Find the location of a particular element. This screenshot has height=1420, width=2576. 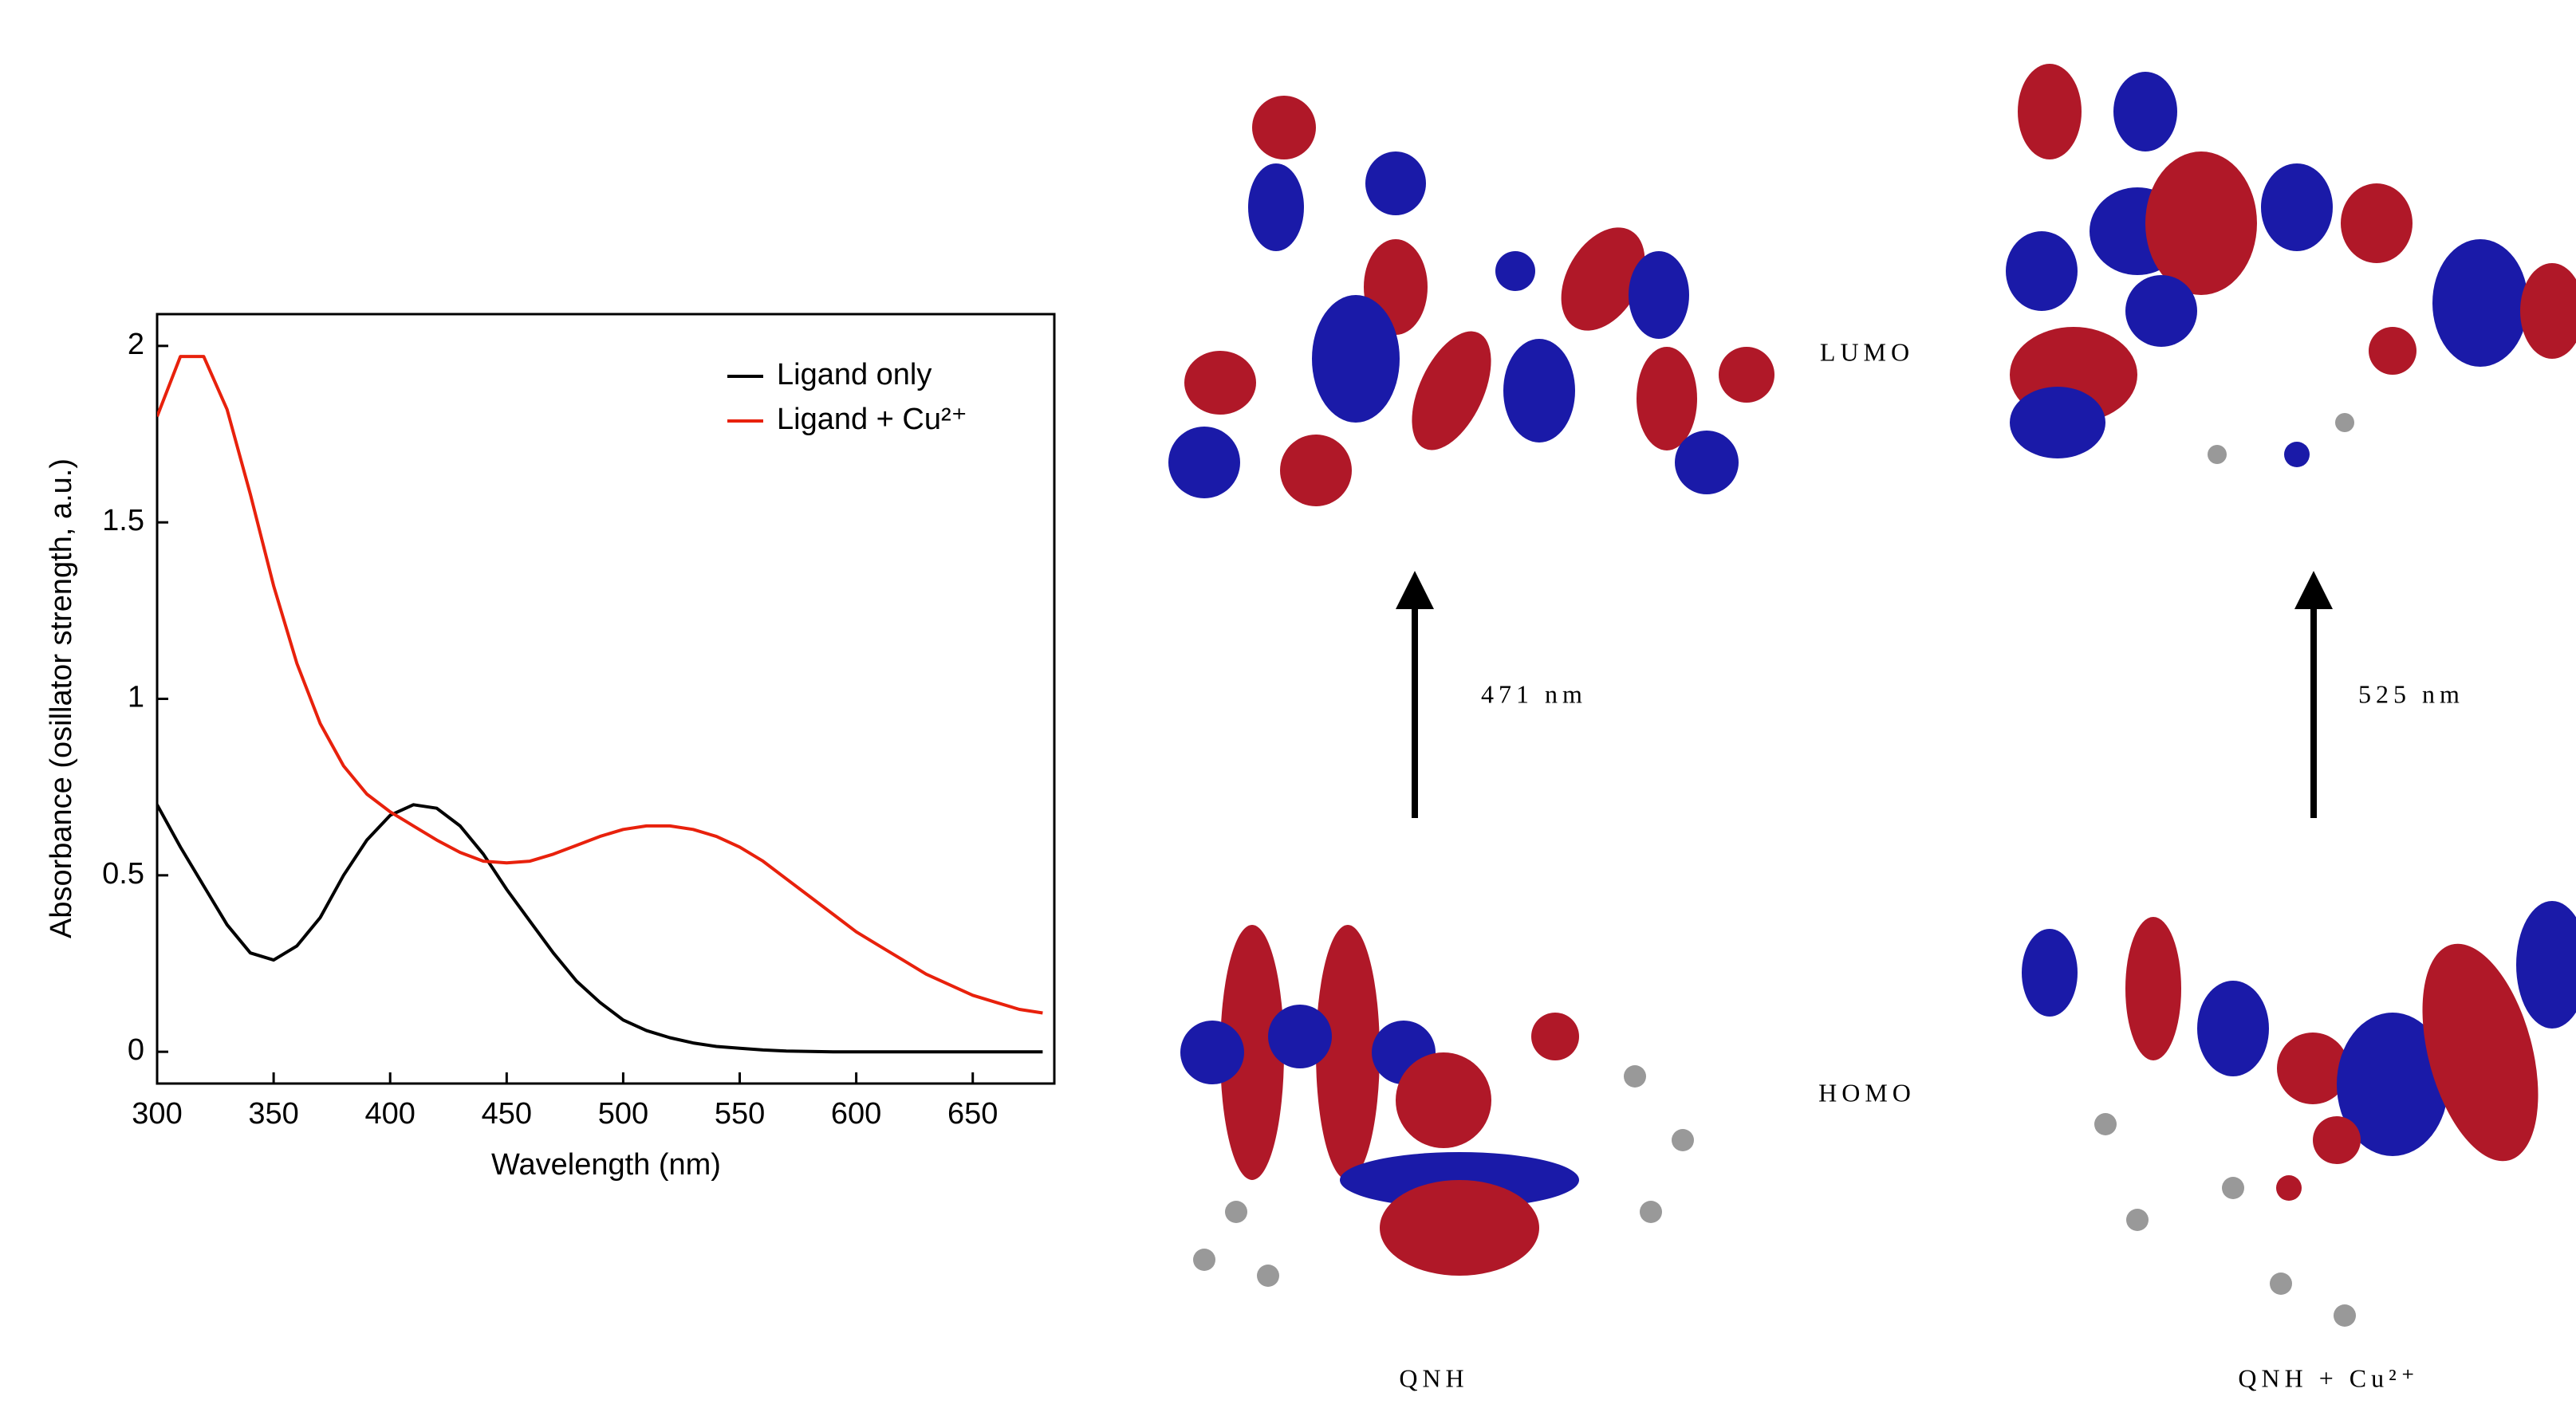

molecule-label: QNH is located at coordinates (1433, 1377).